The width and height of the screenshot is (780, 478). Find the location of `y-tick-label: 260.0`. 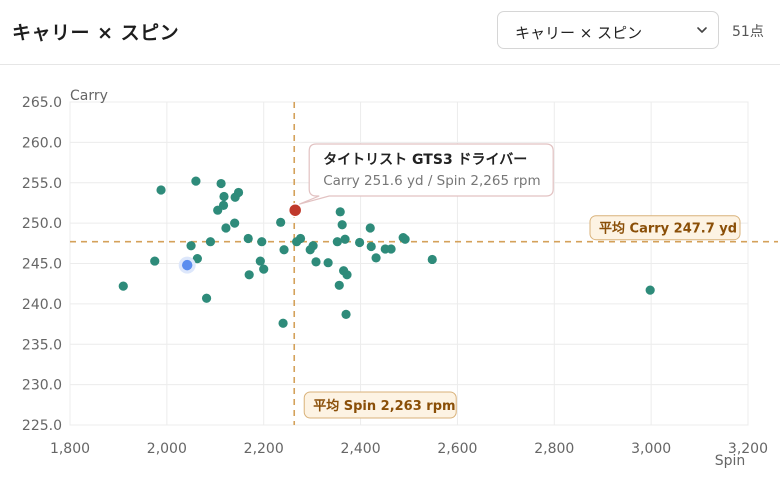

y-tick-label: 260.0 is located at coordinates (42, 143).